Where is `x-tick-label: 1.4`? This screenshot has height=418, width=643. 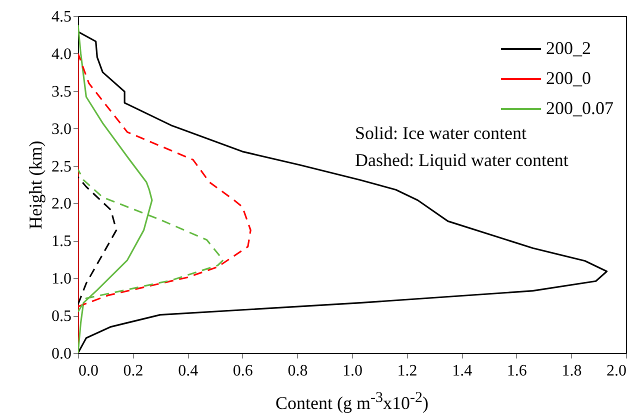 x-tick-label: 1.4 is located at coordinates (462, 371).